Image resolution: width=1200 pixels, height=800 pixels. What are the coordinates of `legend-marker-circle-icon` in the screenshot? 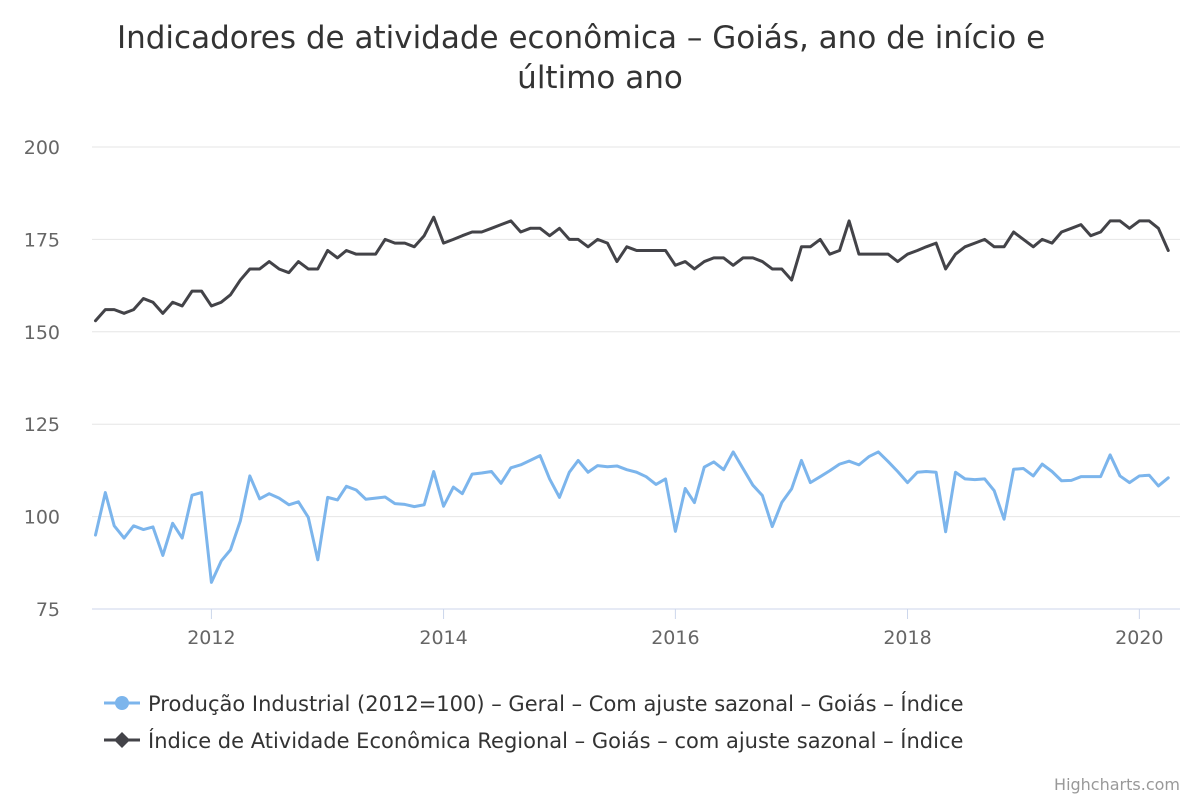 It's located at (122, 703).